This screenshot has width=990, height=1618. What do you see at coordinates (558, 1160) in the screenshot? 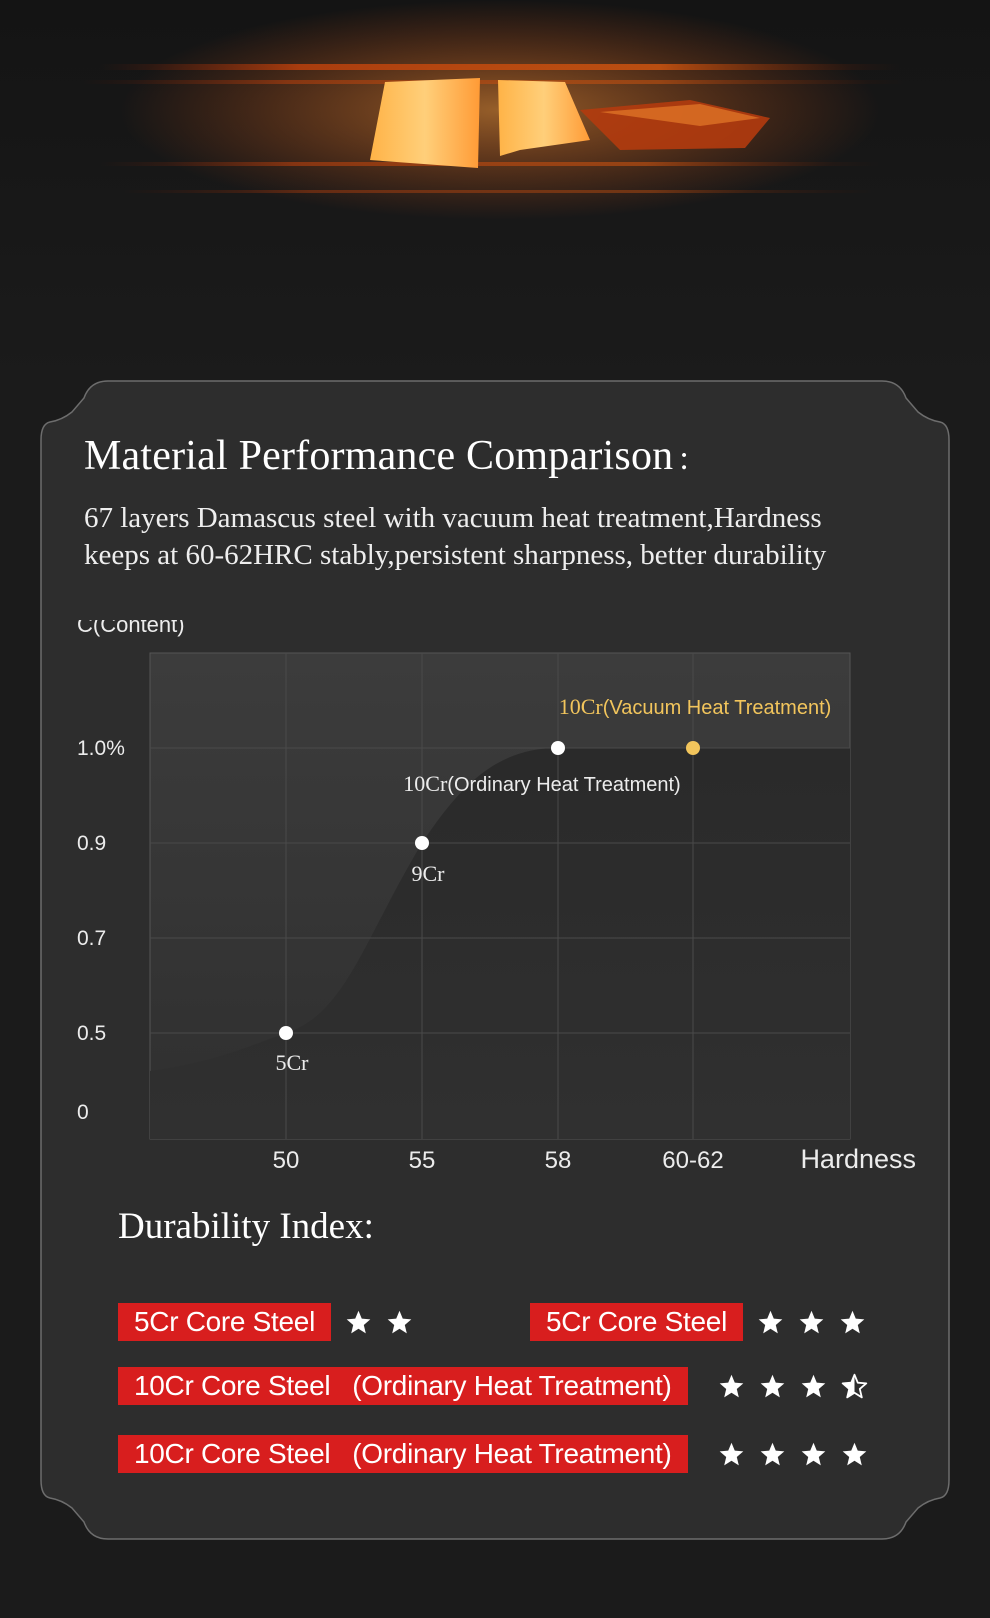
I see `x-tick-label: 58` at bounding box center [558, 1160].